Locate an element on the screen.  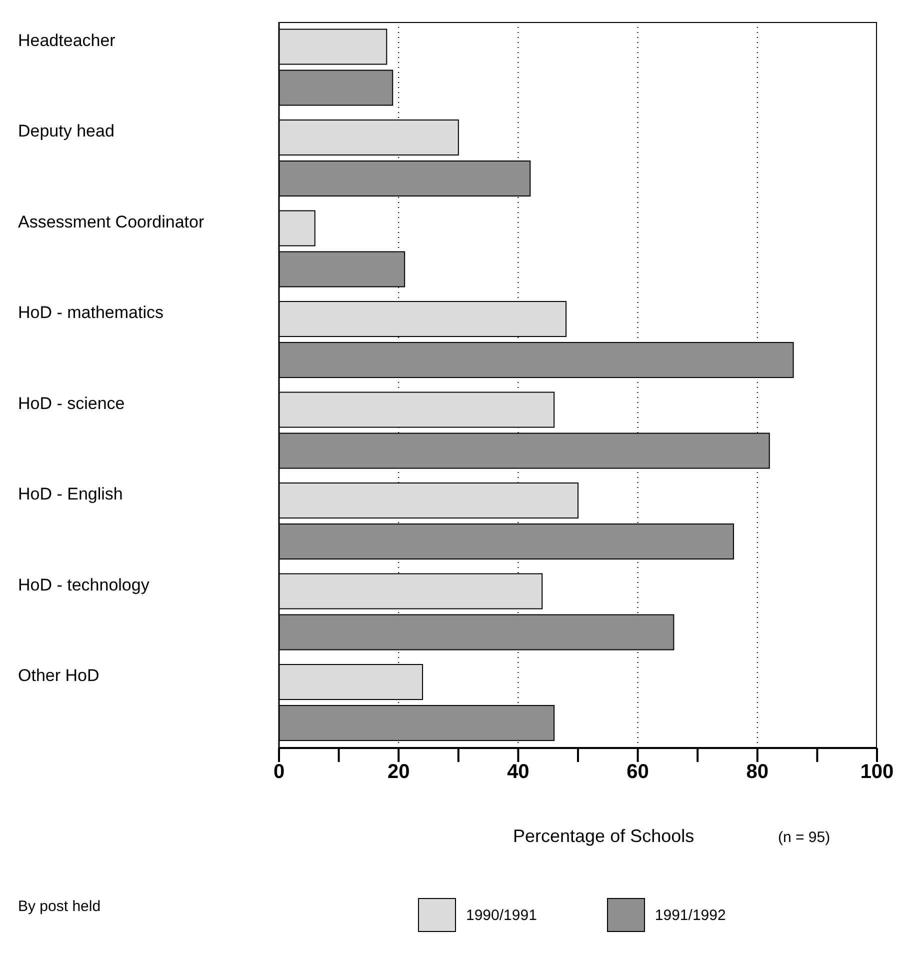
y-tick-label: Deputy head is located at coordinates (66, 131).